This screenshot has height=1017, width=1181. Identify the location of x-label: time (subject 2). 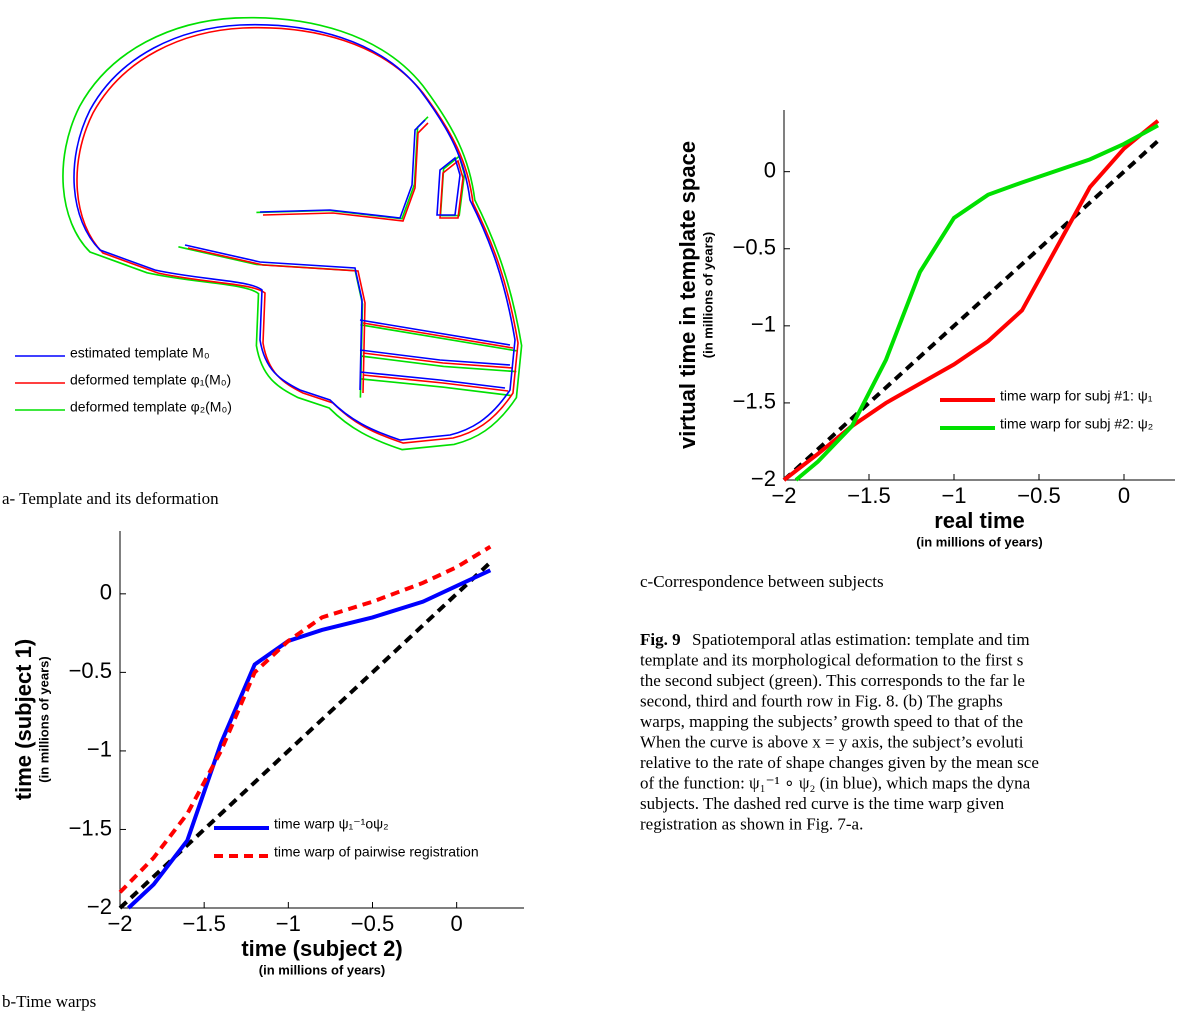
(321, 948).